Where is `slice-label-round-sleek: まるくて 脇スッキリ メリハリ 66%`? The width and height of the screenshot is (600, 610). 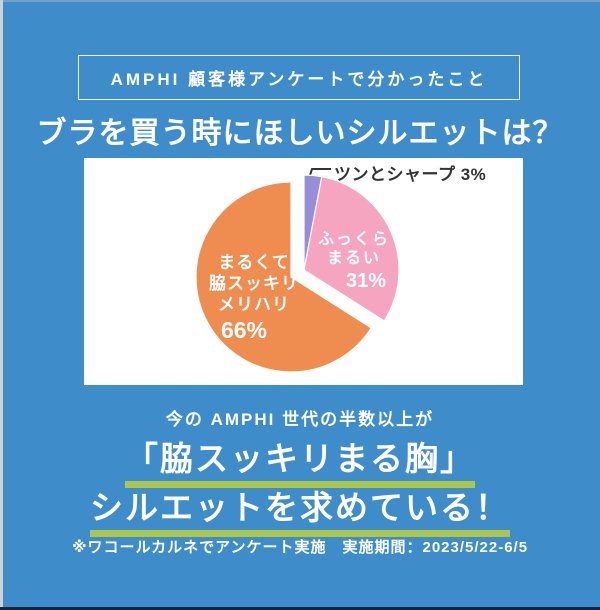 slice-label-round-sleek: まるくて 脇スッキリ メリハリ 66% is located at coordinates (254, 297).